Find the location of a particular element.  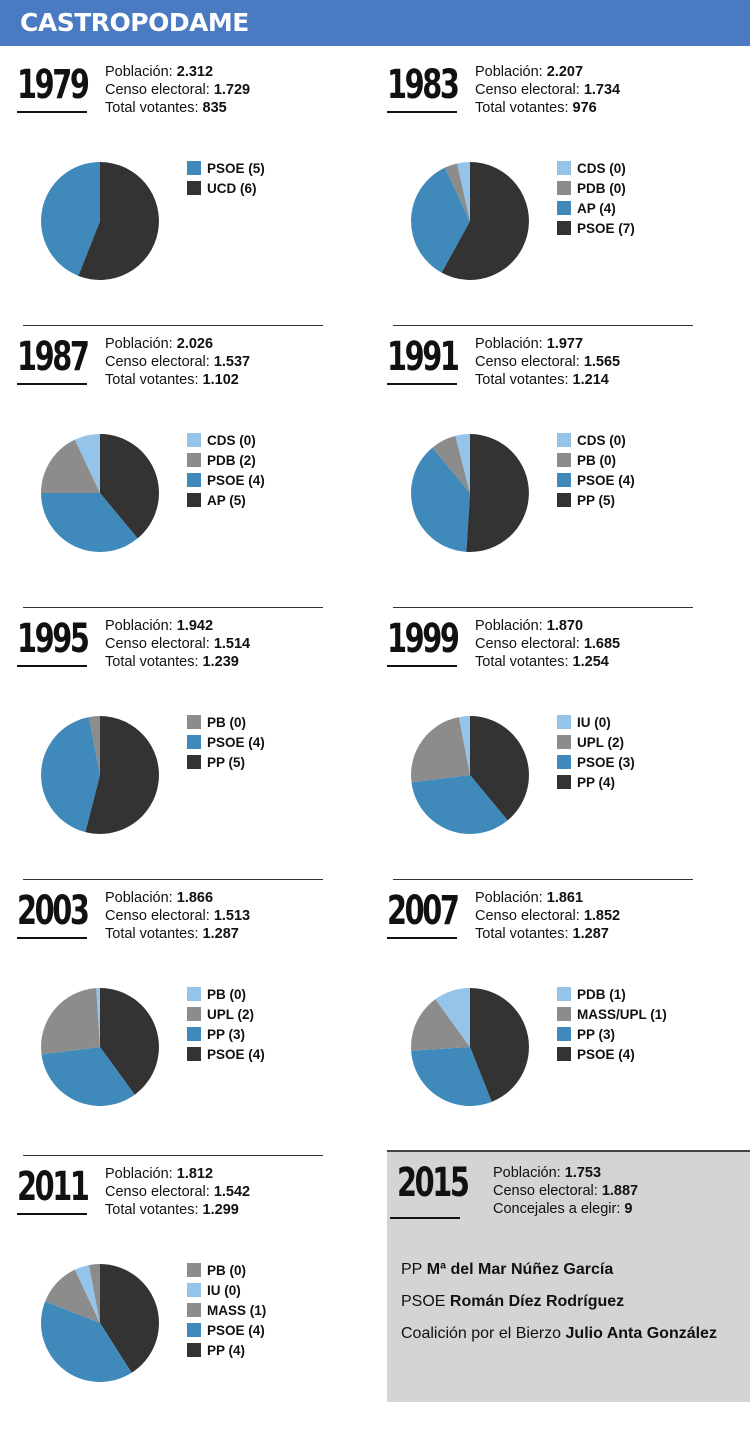

legend: PB (0) PSOE (4) PP (5) is located at coordinates (226, 742).